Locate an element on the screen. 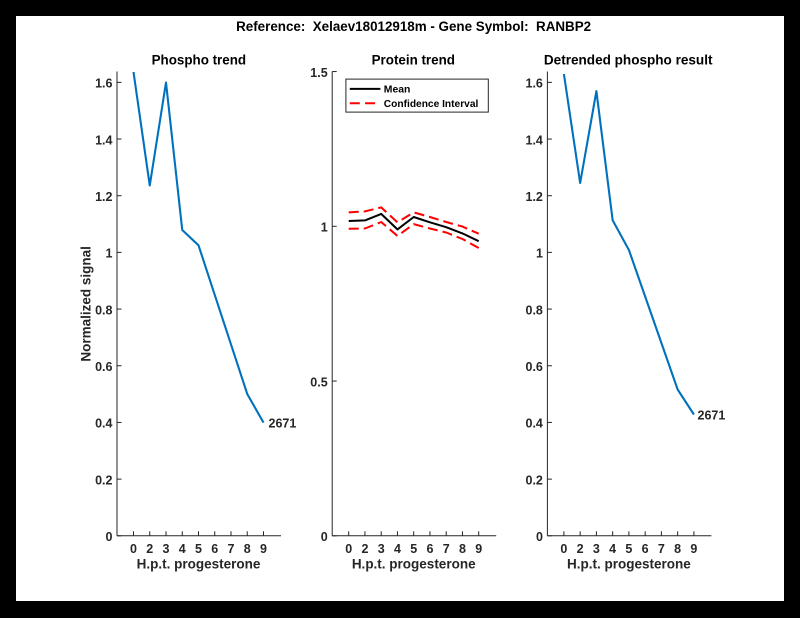 This screenshot has width=800, height=618. svg-text: Normalized signal is located at coordinates (86, 304).